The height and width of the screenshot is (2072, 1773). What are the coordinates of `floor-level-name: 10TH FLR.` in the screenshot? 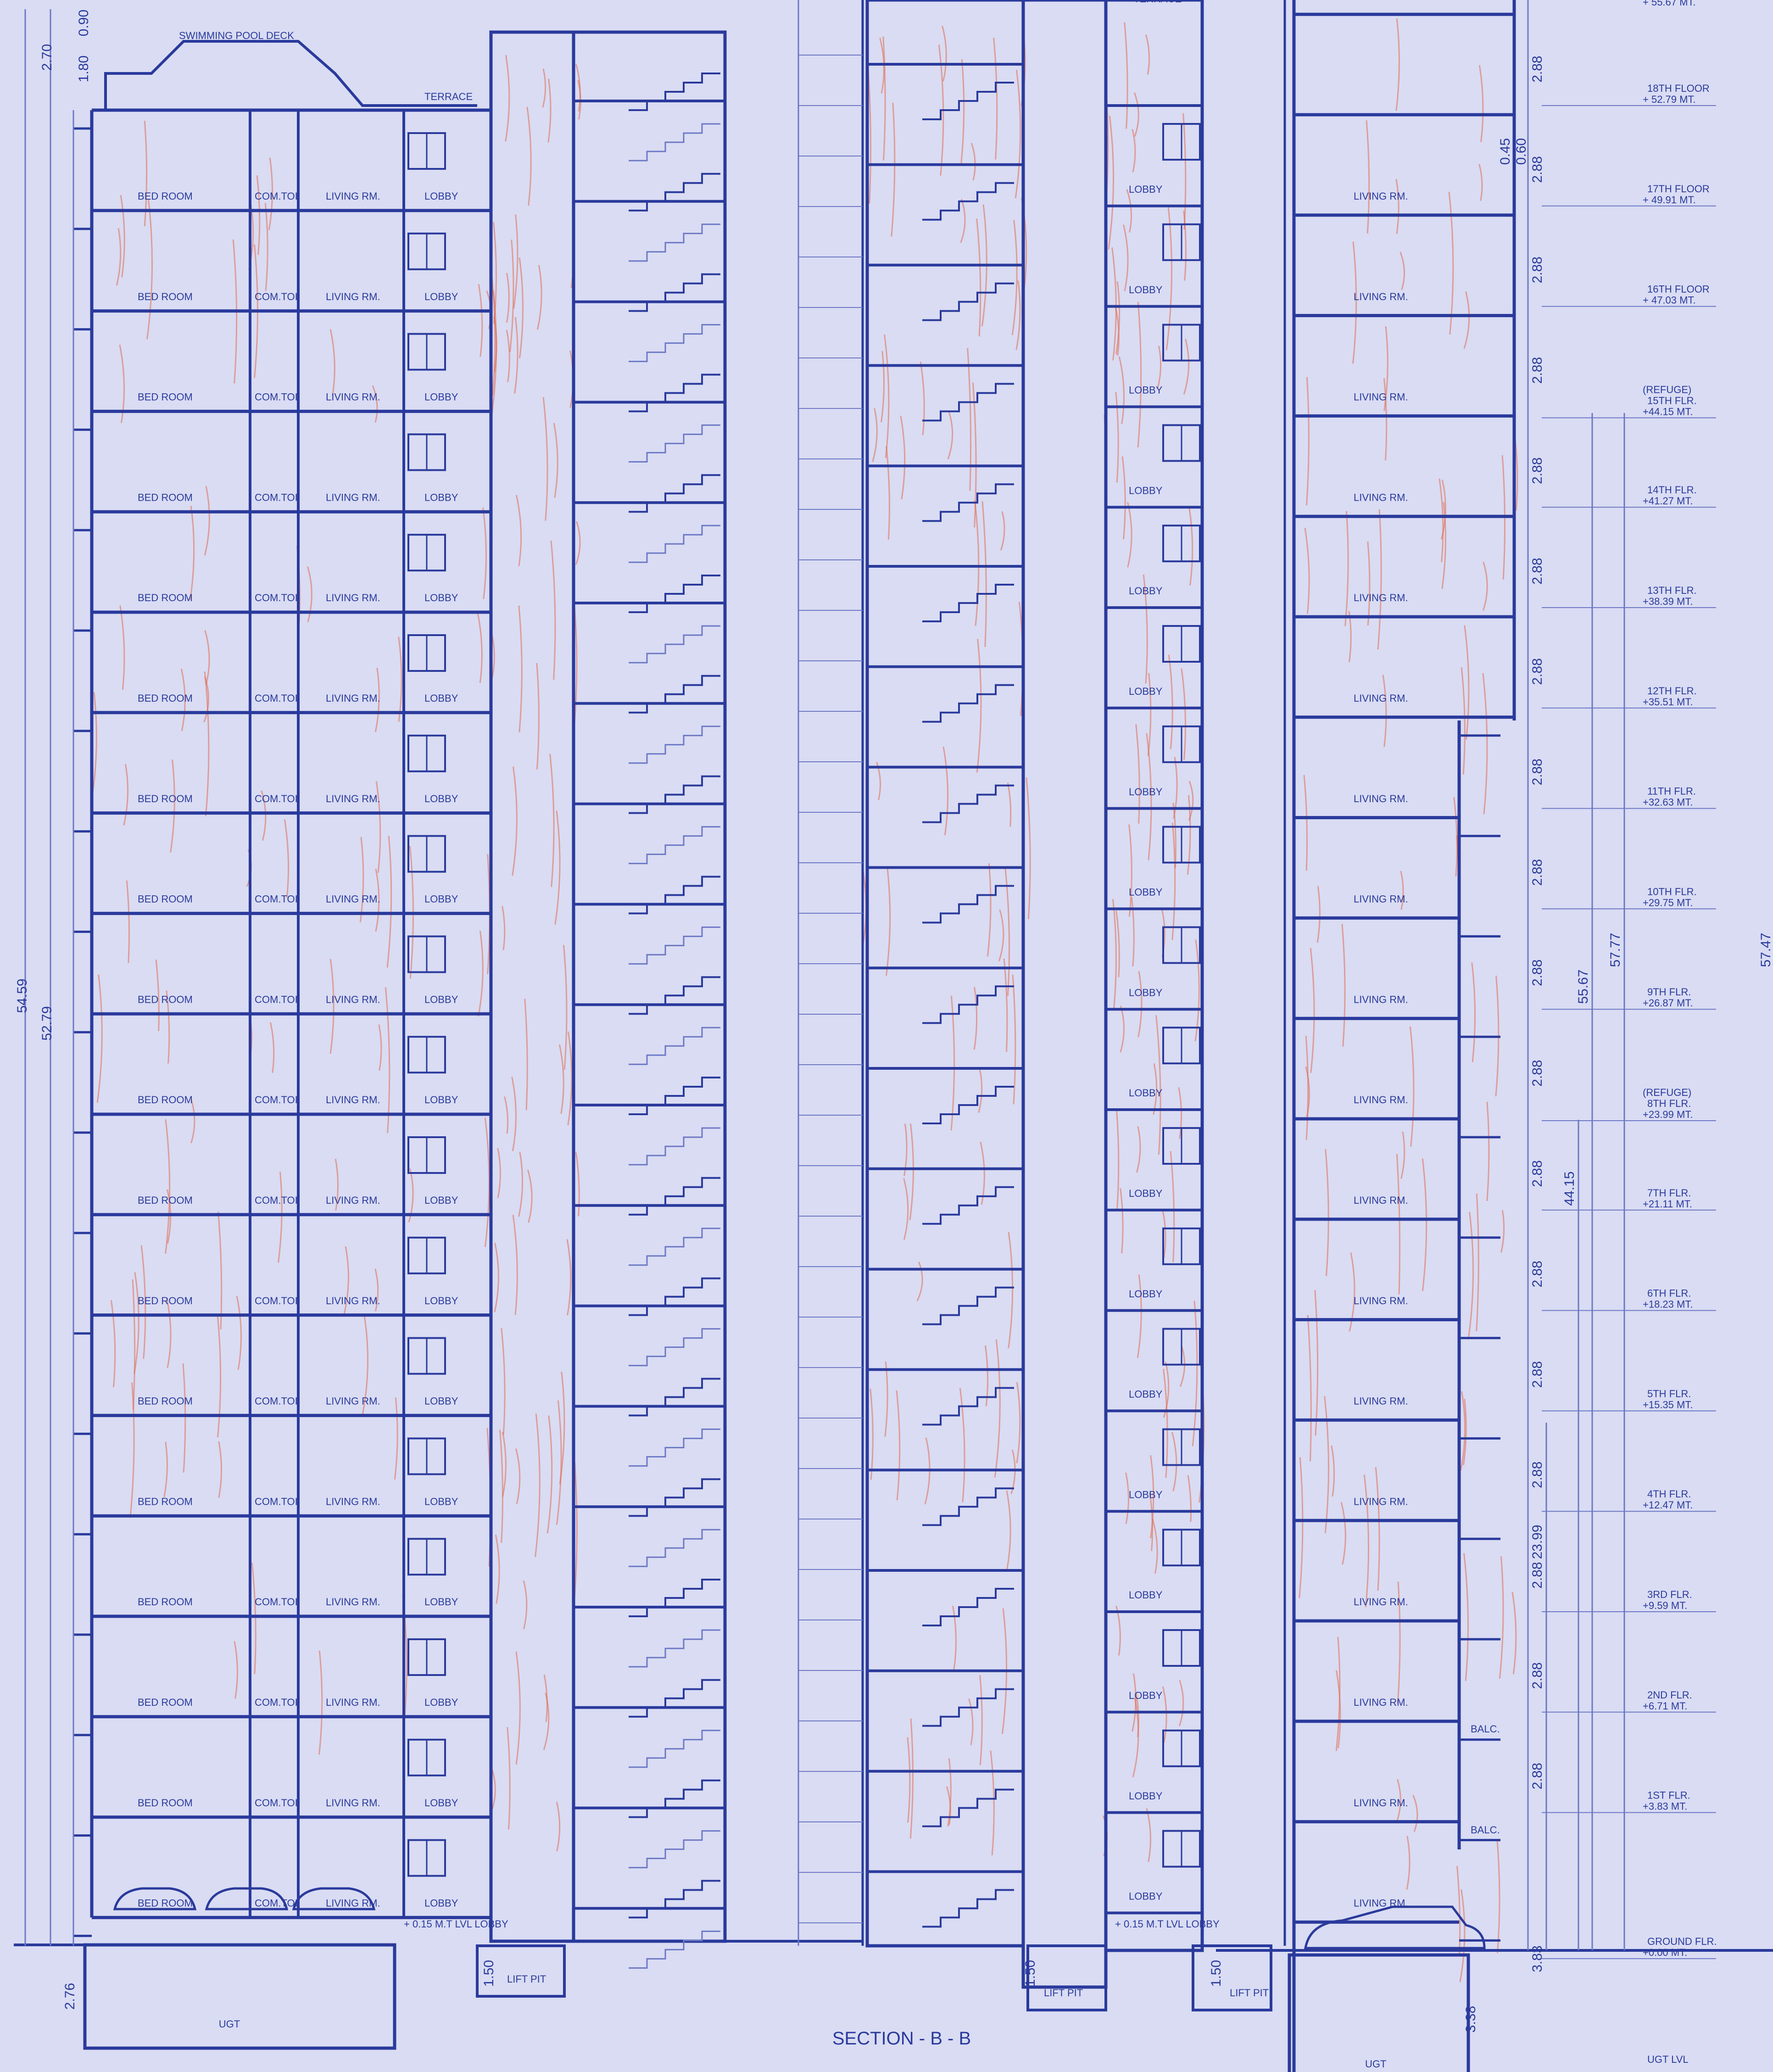 It's located at (1672, 891).